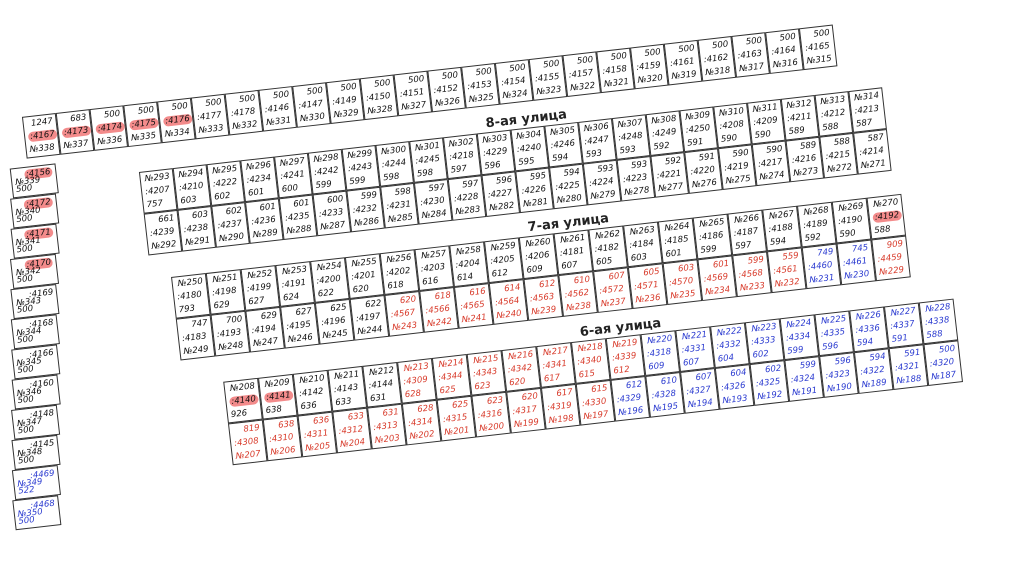 The image size is (1016, 585). Describe the element at coordinates (361, 289) in the screenshot. I see `plot-area: 620` at that location.